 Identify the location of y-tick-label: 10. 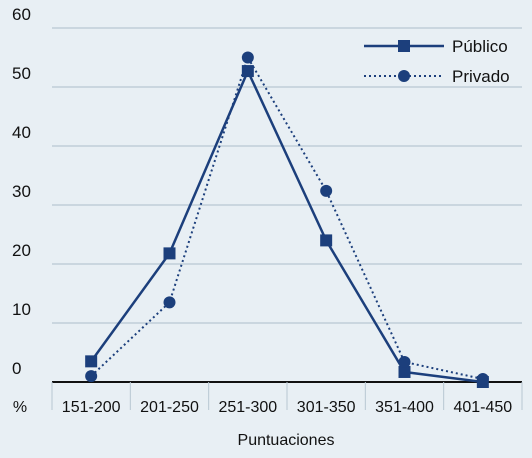
(21, 309).